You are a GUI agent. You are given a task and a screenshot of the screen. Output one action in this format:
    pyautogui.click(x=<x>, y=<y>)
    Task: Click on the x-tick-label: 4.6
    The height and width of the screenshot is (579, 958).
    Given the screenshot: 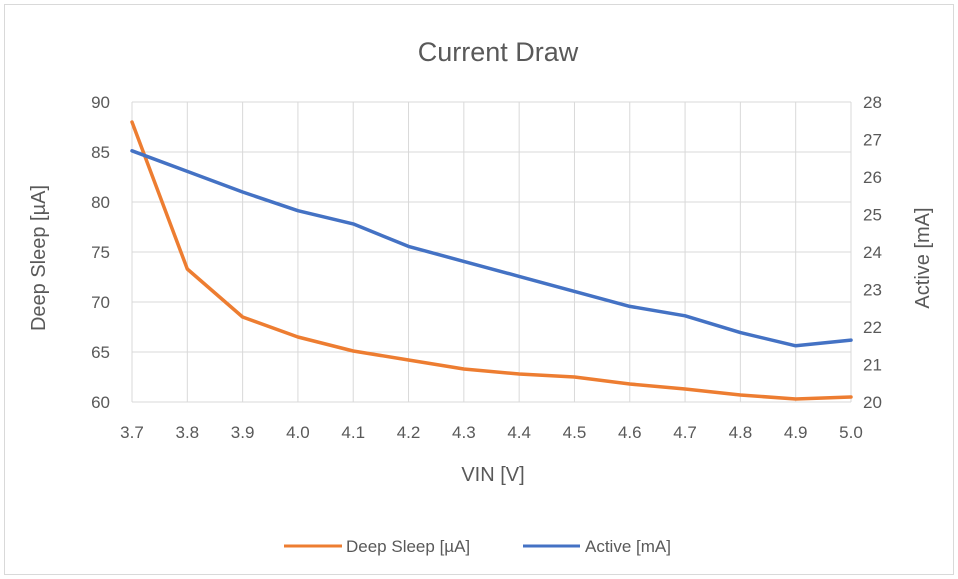 What is the action you would take?
    pyautogui.click(x=630, y=432)
    